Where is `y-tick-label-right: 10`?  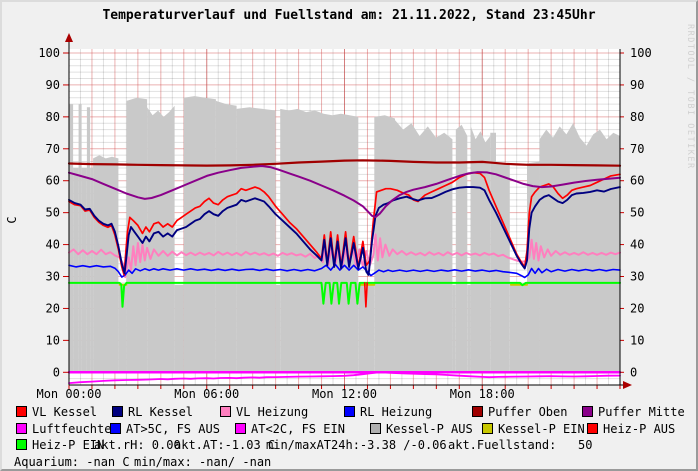 y-tick-label-right: 10 is located at coordinates (637, 340).